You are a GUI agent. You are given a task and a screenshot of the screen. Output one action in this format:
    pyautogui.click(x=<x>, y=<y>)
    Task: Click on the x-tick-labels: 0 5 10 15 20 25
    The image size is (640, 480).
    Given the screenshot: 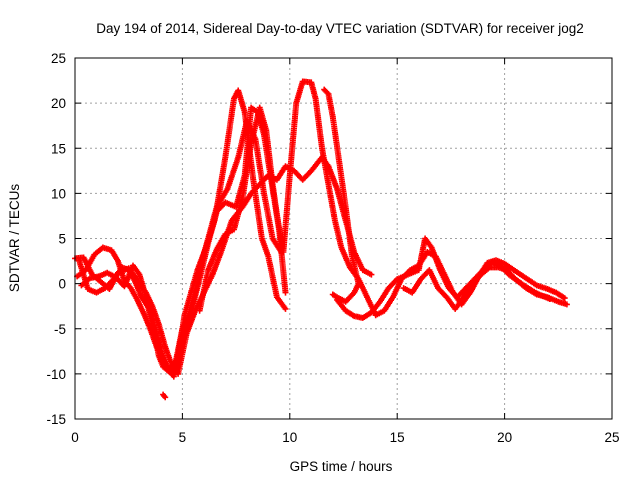 What is the action you would take?
    pyautogui.click(x=345, y=437)
    